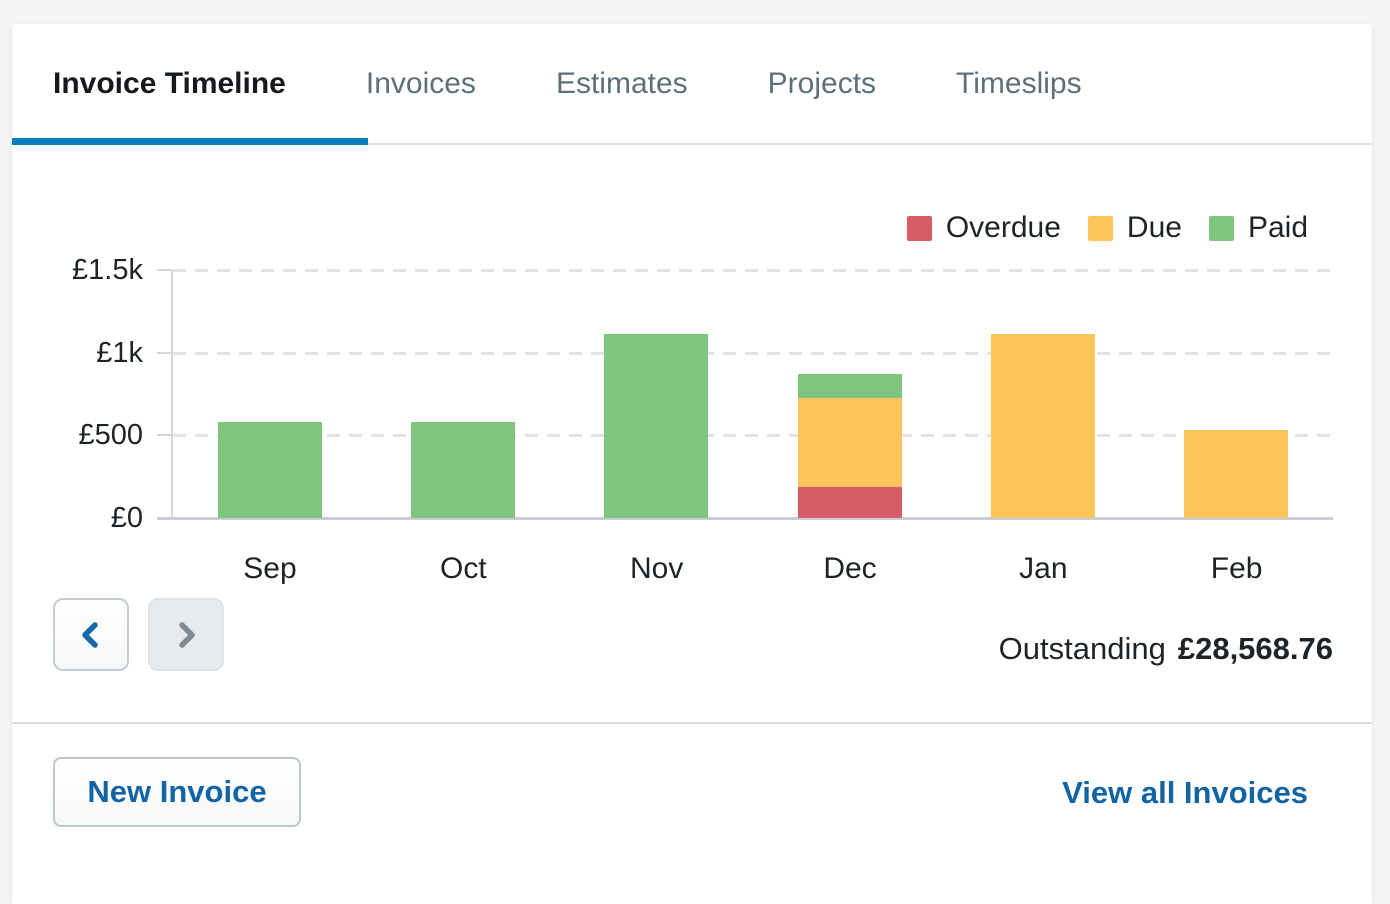 The image size is (1390, 904). What do you see at coordinates (420, 83) in the screenshot?
I see `tab-invoices: Invoices` at bounding box center [420, 83].